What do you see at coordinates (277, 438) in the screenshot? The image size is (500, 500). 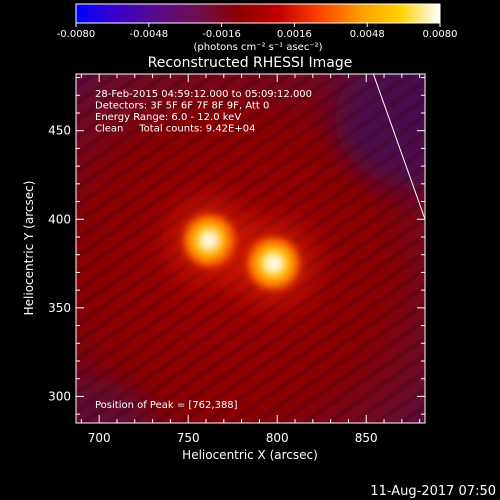 I see `x-tick-label: 800` at bounding box center [277, 438].